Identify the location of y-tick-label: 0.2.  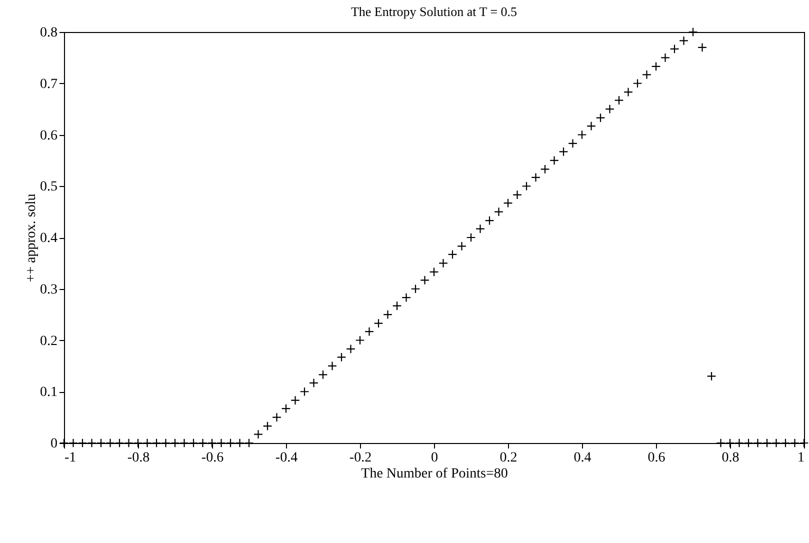
(49, 341).